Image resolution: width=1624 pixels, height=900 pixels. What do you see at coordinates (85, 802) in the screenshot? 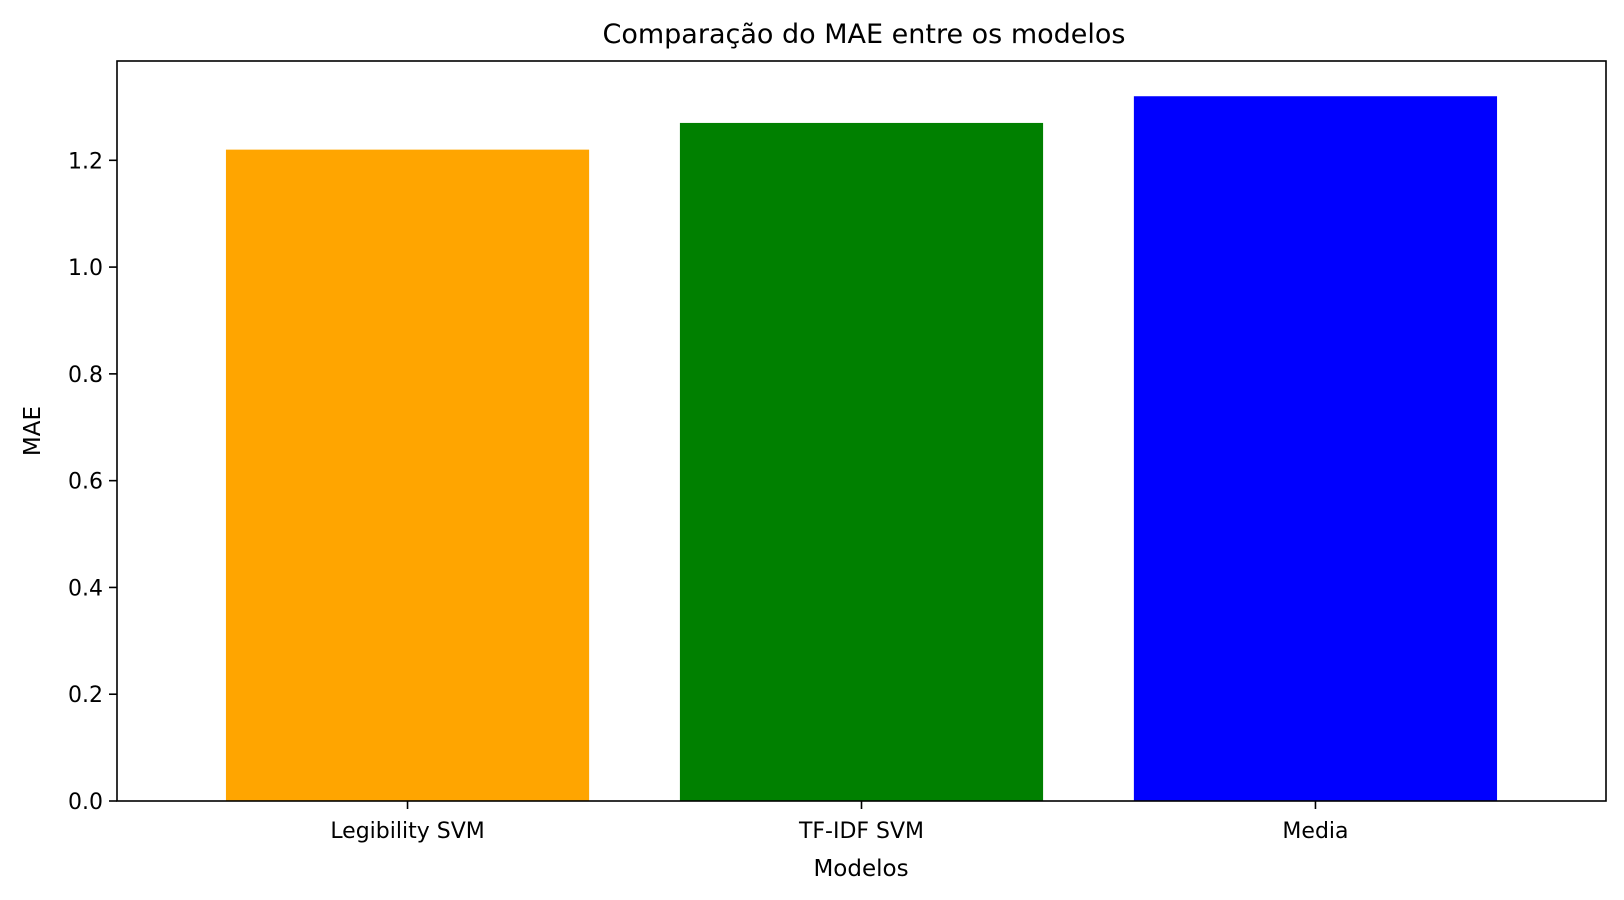
I see `y-tick-label: 0.0` at bounding box center [85, 802].